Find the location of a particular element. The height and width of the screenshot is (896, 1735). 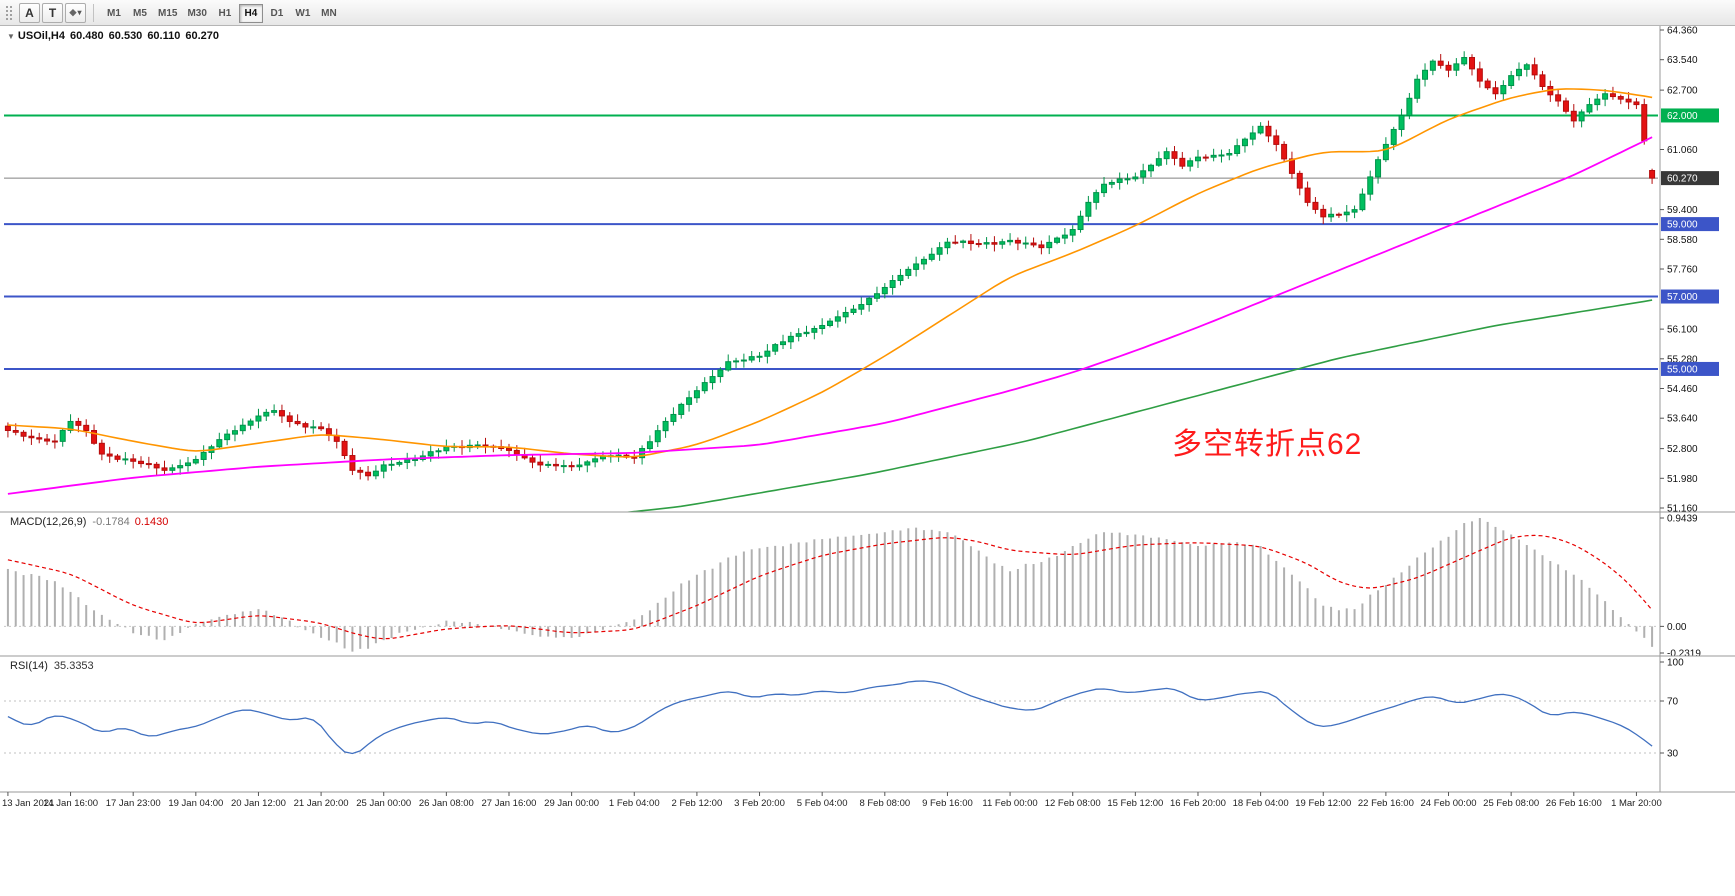

time-label: 18 Feb 04:00 is located at coordinates (1261, 803).